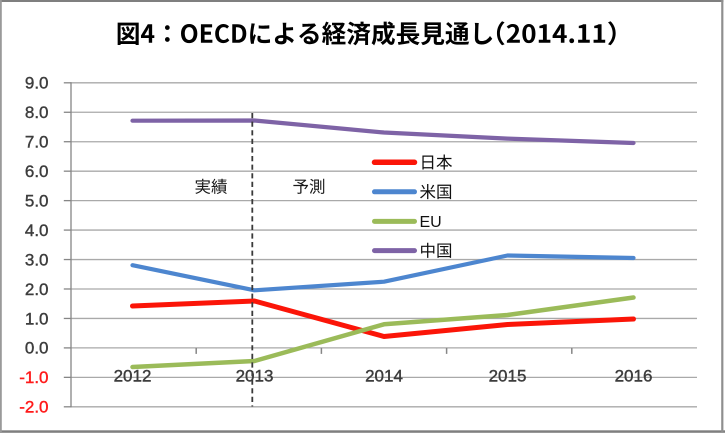 Image resolution: width=725 pixels, height=439 pixels. Describe the element at coordinates (133, 376) in the screenshot. I see `svg-text: 2012` at that location.